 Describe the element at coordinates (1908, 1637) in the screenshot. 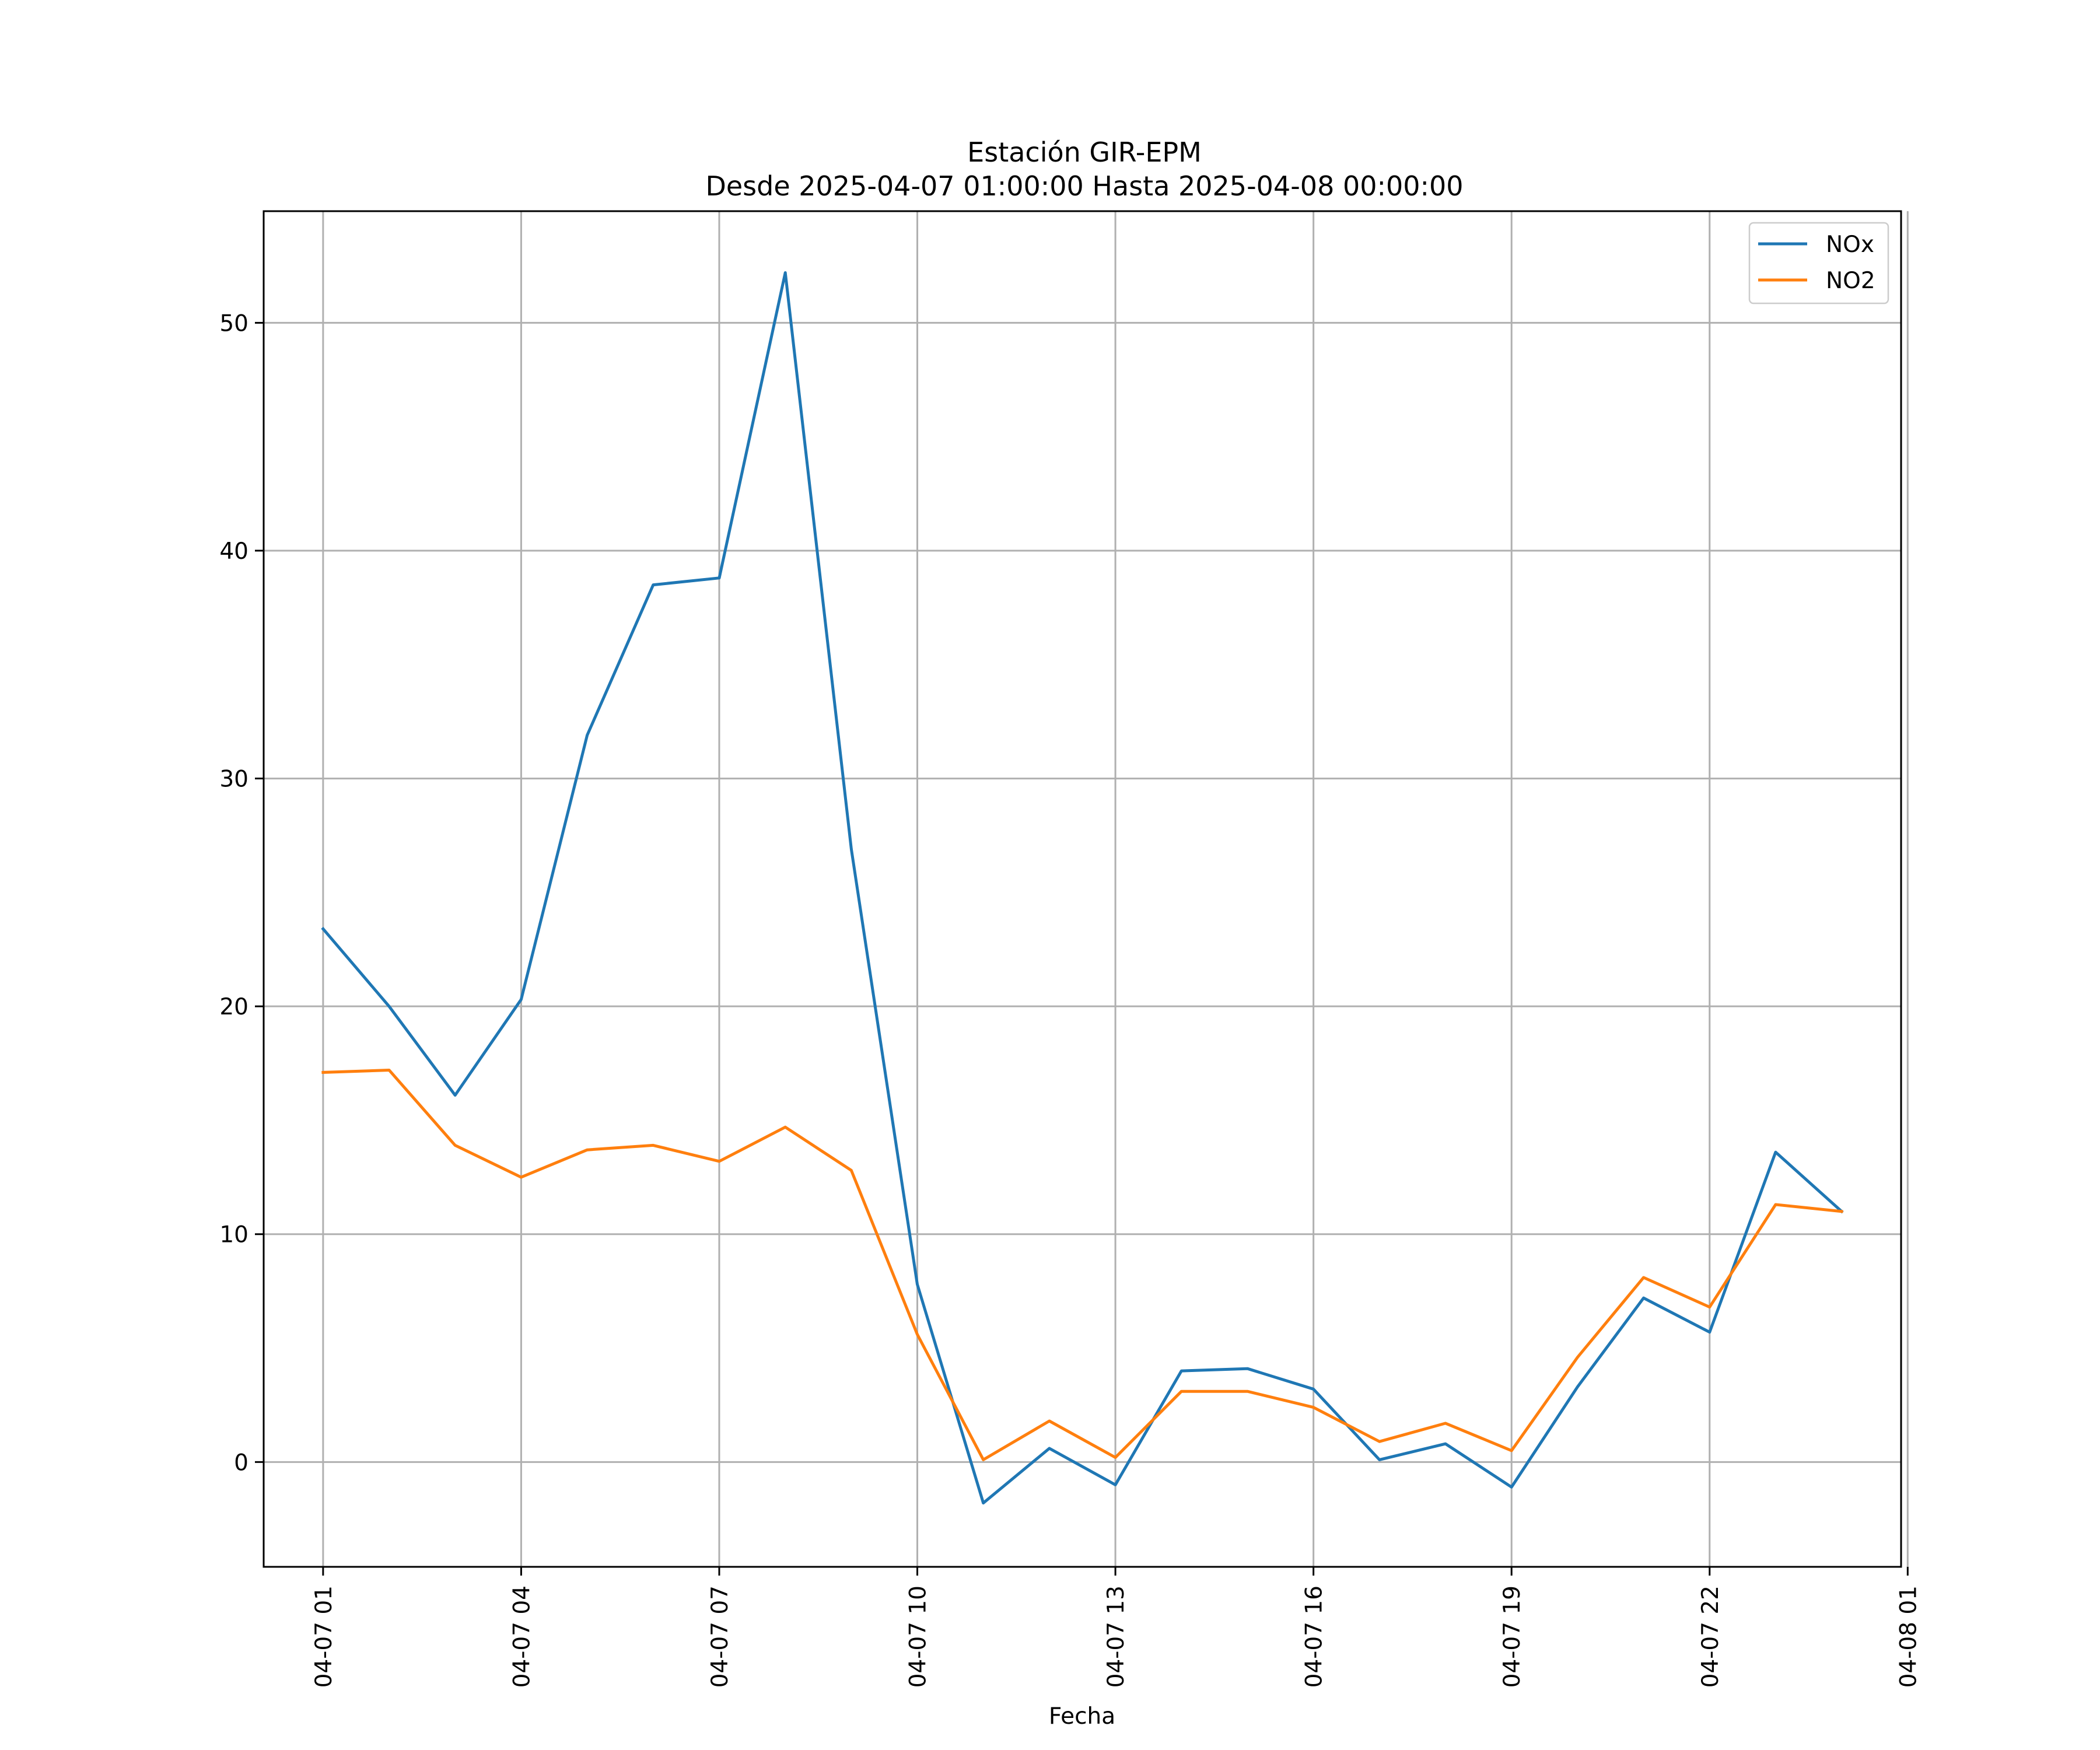

I see `x-tick-label: 04-08 01` at that location.